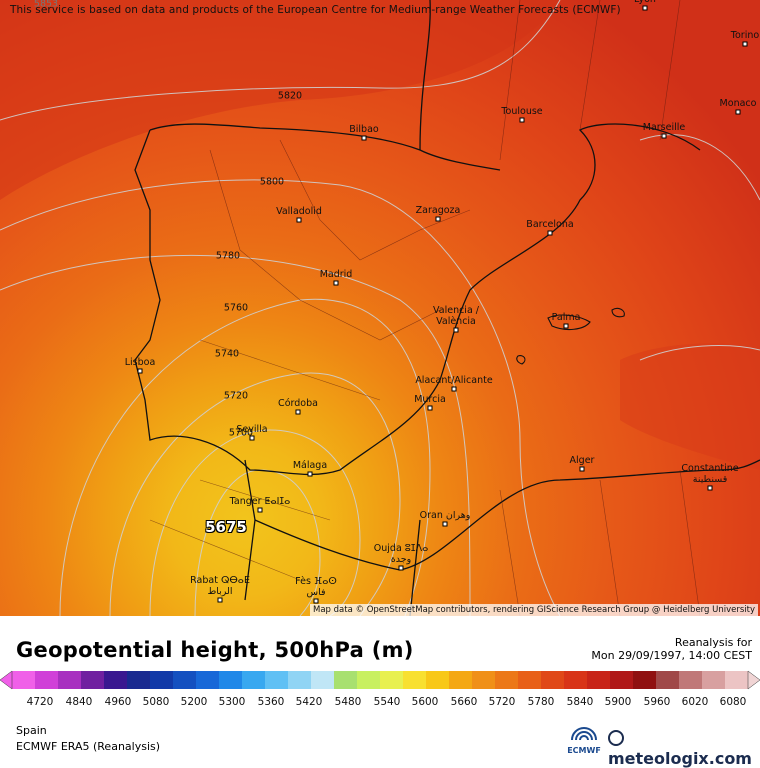 Image resolution: width=760 pixels, height=768 pixels. What do you see at coordinates (79, 702) in the screenshot?
I see `scale-tick-label: 4840` at bounding box center [79, 702].